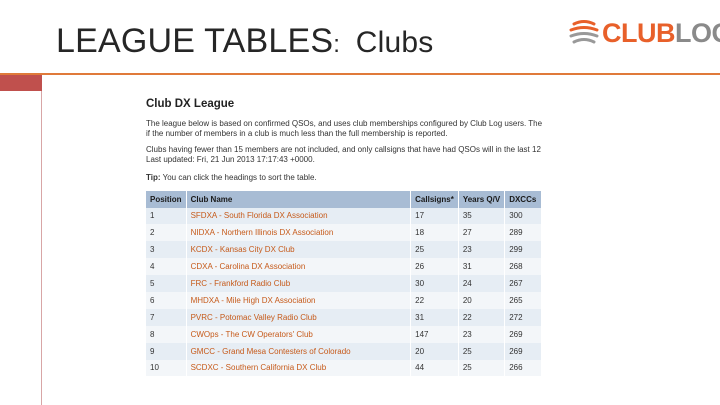  I want to click on cell-callsigns: 17, so click(434, 216).